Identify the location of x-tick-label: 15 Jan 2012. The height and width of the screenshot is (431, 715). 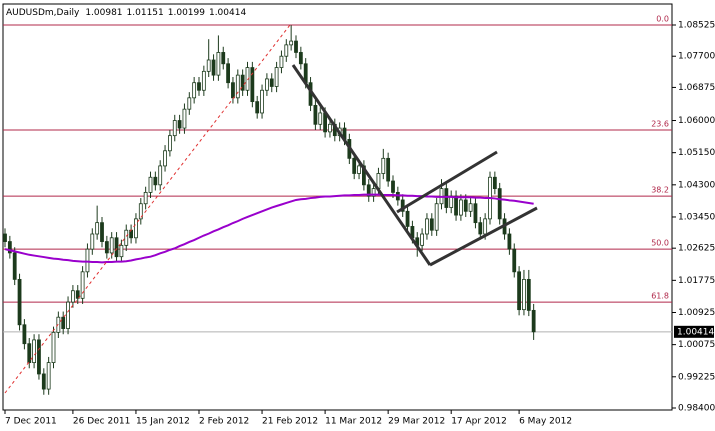
(163, 422).